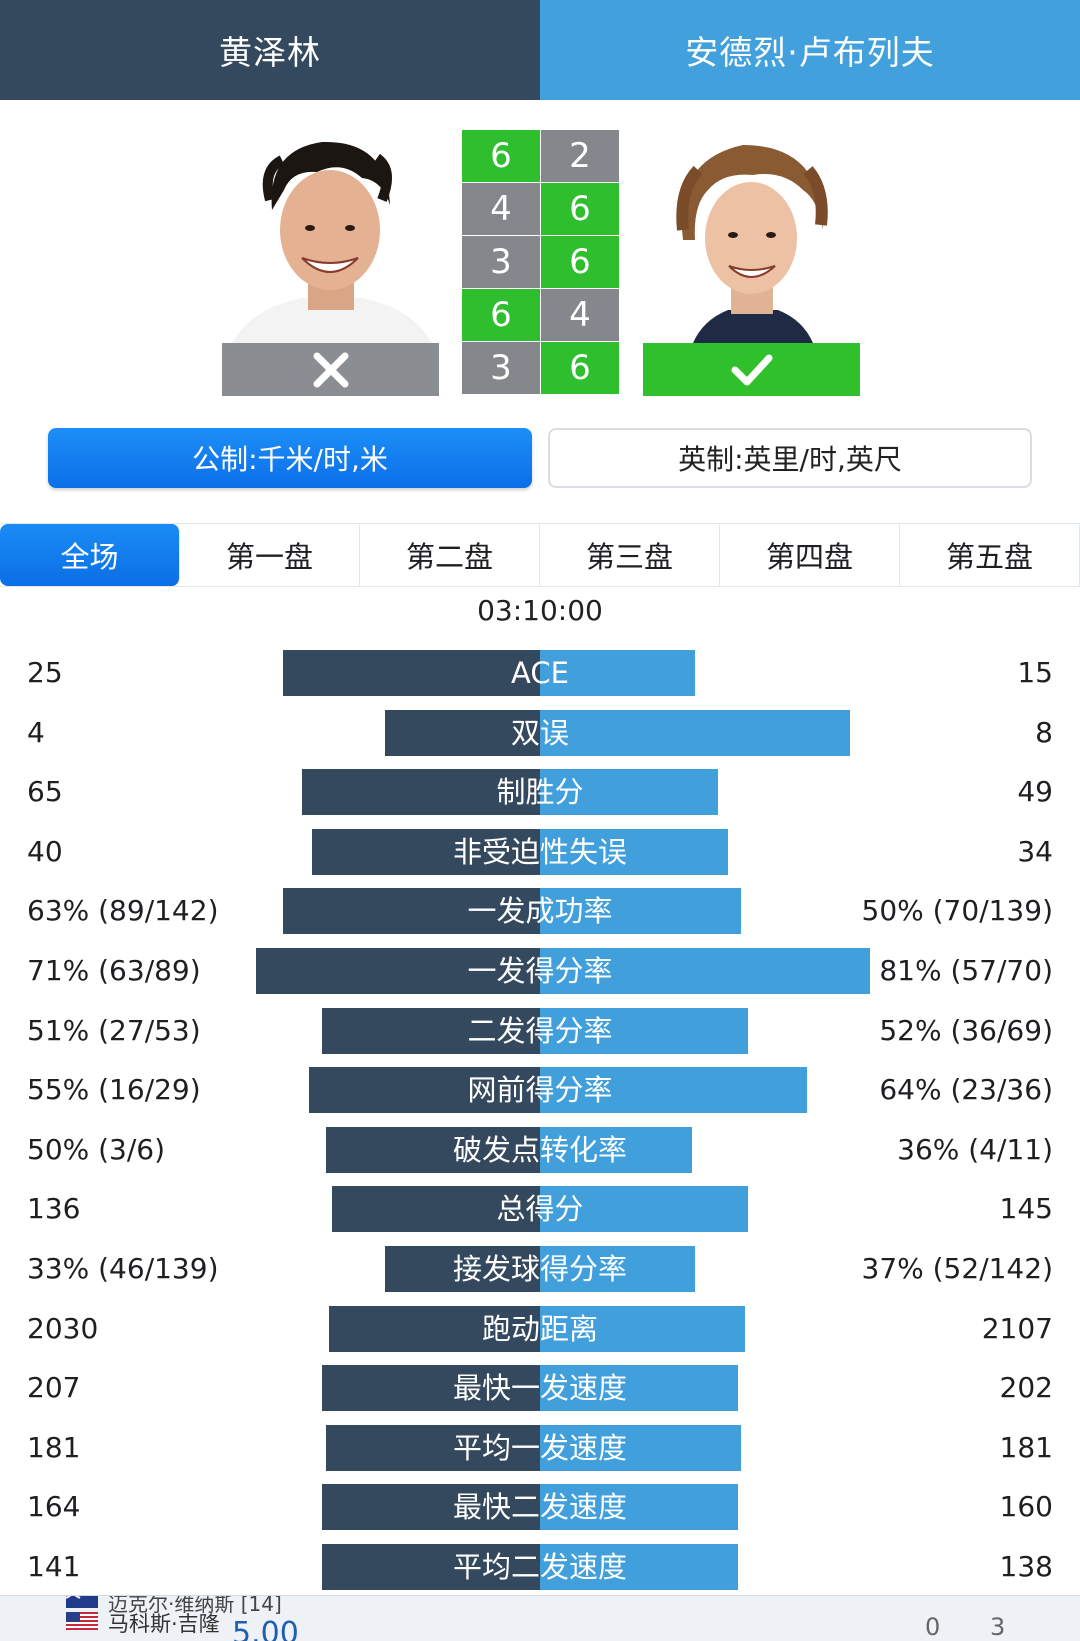 The height and width of the screenshot is (1641, 1080). I want to click on stat-right-value: 34, so click(1035, 851).